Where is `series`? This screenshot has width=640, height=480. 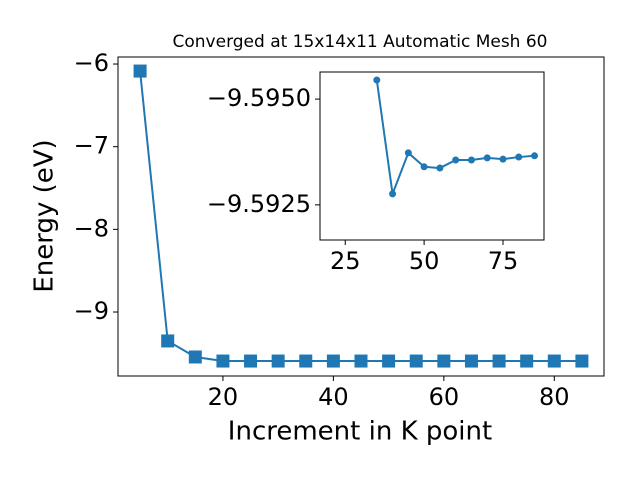 series is located at coordinates (456, 137).